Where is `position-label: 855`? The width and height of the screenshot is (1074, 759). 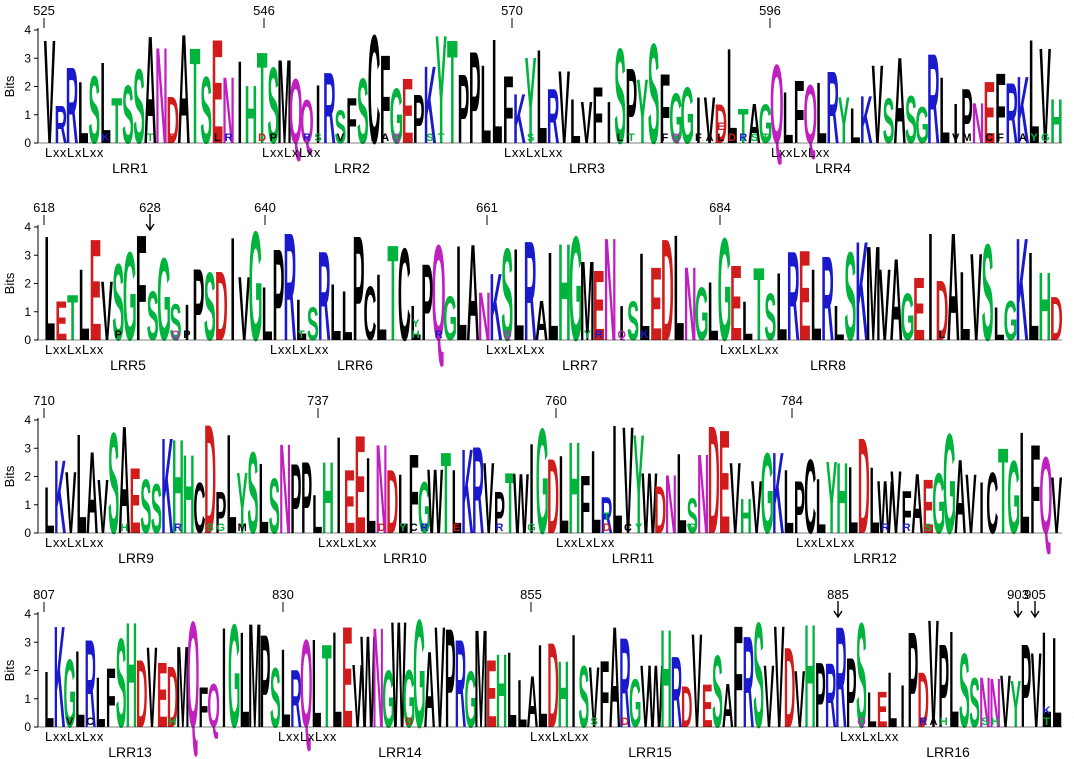
position-label: 855 is located at coordinates (531, 594).